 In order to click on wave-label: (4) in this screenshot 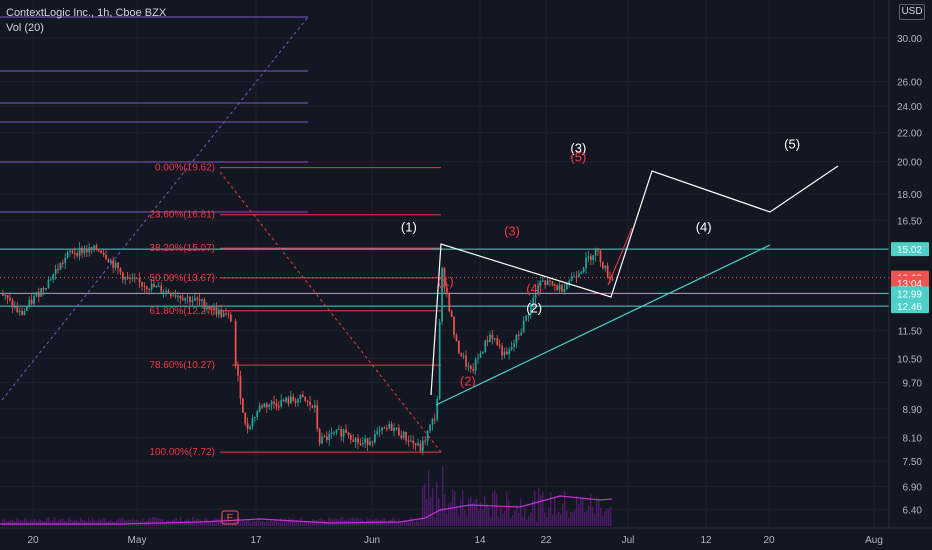, I will do `click(534, 288)`.